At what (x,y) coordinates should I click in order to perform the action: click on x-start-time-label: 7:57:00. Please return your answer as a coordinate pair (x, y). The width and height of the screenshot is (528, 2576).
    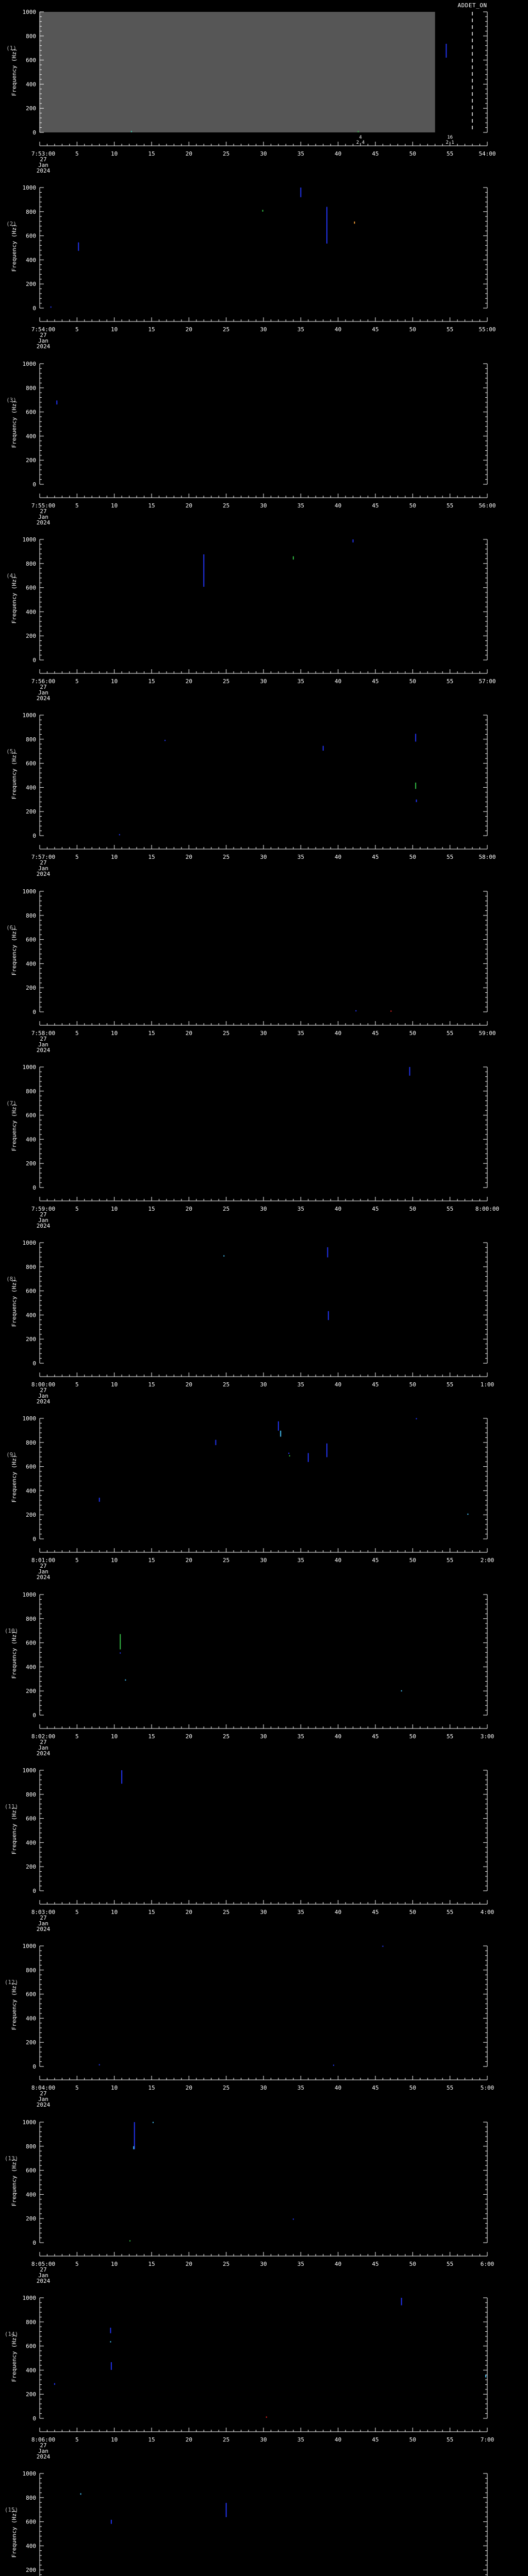
    Looking at the image, I should click on (43, 857).